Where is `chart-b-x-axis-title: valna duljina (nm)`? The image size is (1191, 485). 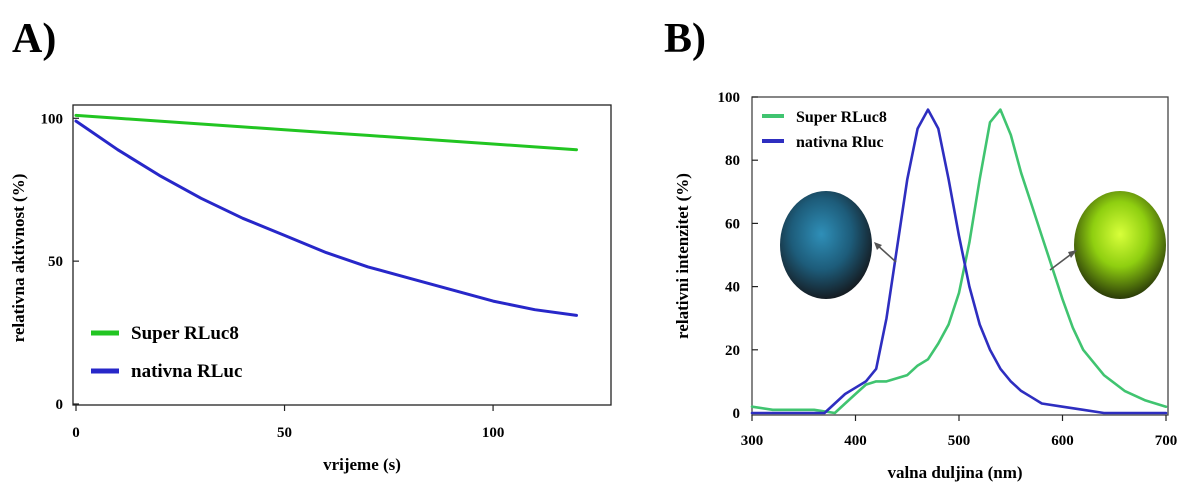 chart-b-x-axis-title: valna duljina (nm) is located at coordinates (954, 472).